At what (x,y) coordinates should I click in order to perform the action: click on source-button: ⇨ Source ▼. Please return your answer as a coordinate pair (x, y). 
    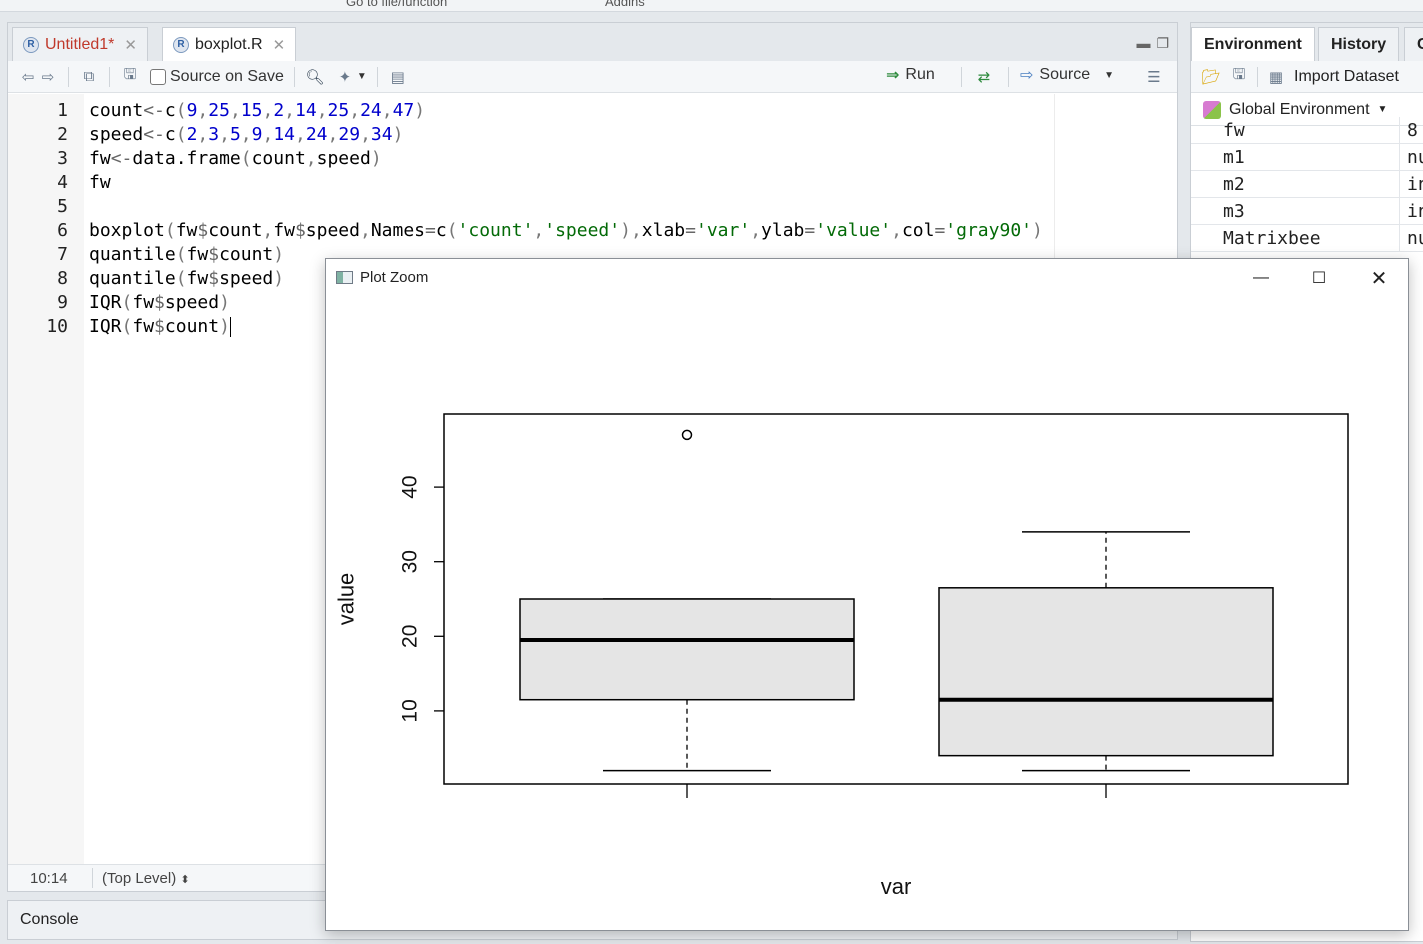
    Looking at the image, I should click on (1067, 75).